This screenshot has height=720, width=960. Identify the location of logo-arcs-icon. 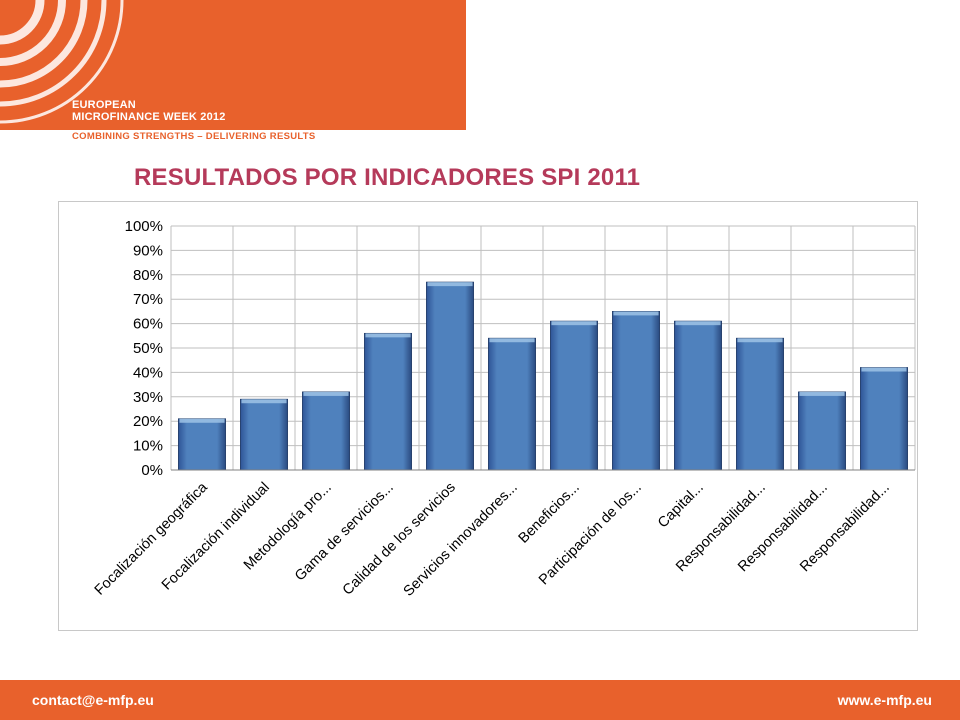
(62, 62).